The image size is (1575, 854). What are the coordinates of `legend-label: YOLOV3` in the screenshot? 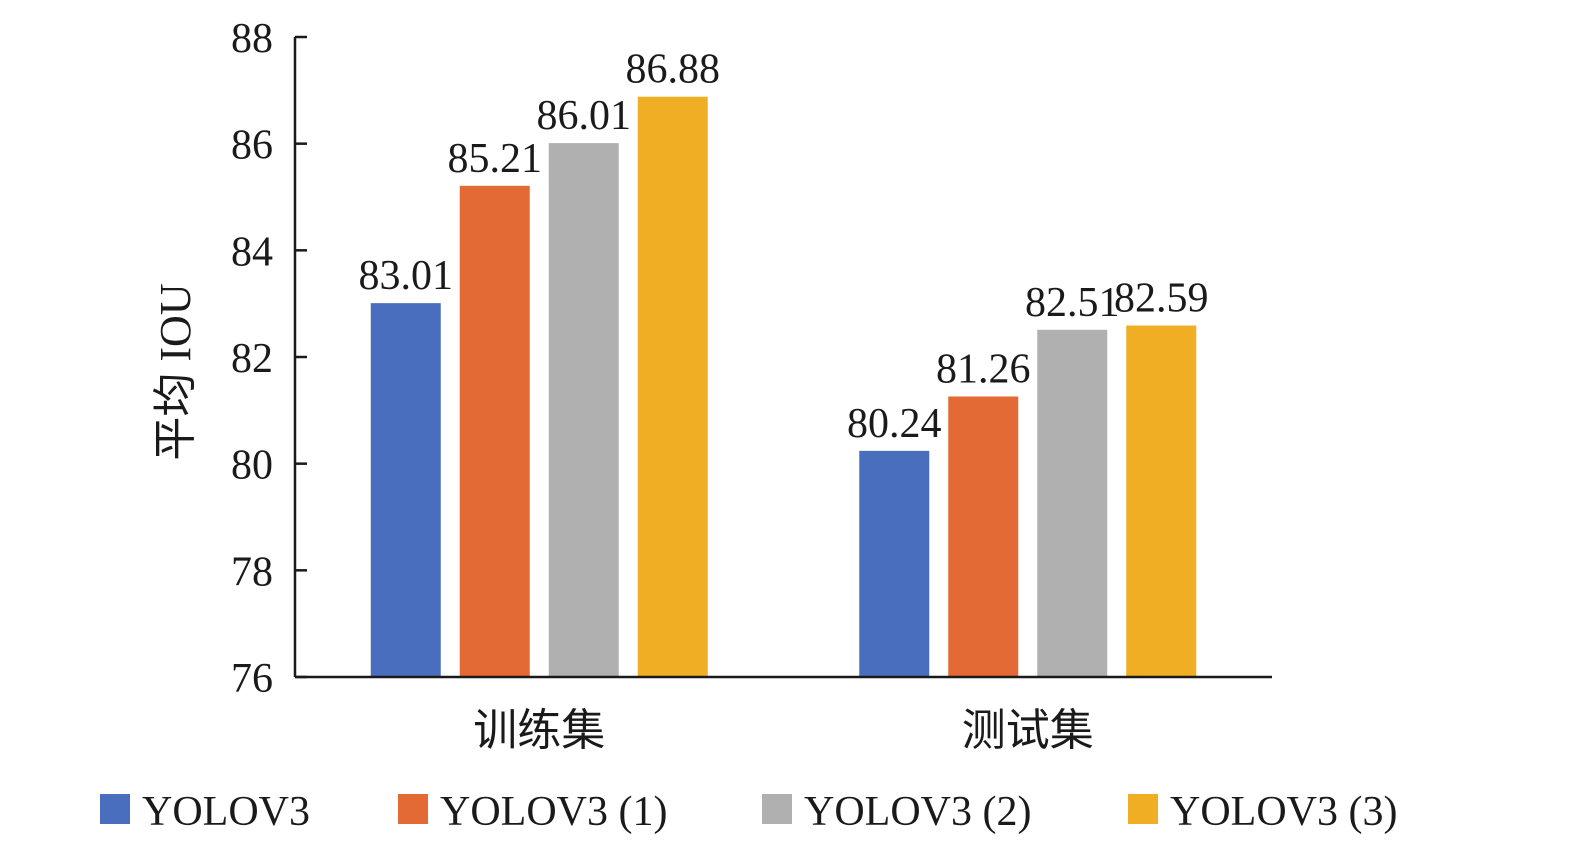 It's located at (226, 812).